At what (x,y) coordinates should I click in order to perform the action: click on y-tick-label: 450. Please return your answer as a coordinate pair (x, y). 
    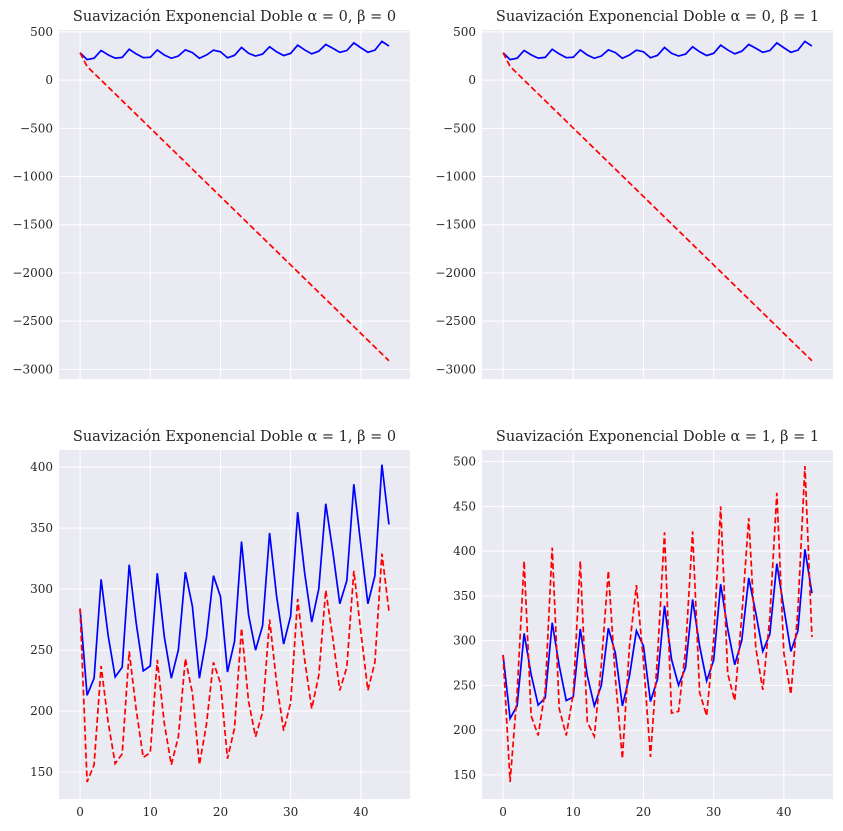
    Looking at the image, I should click on (464, 506).